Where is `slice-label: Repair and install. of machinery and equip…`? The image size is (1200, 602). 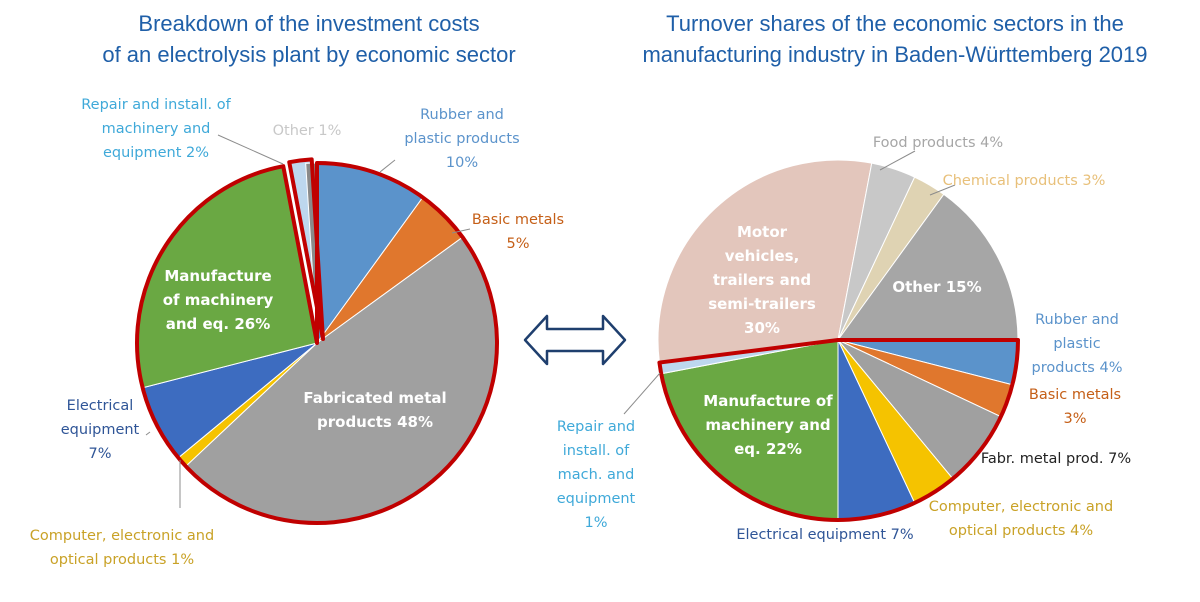 slice-label: Repair and install. of machinery and equip… is located at coordinates (156, 129).